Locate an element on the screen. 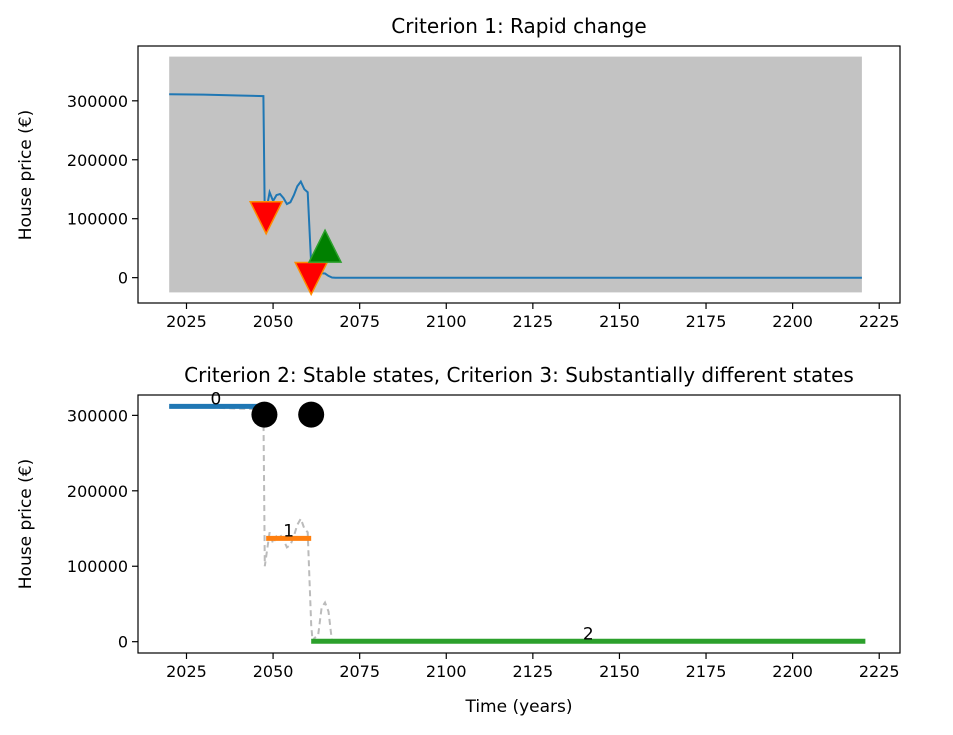 Image resolution: width=953 pixels, height=735 pixels. chart-1-marker-up-triangle is located at coordinates (325, 245).